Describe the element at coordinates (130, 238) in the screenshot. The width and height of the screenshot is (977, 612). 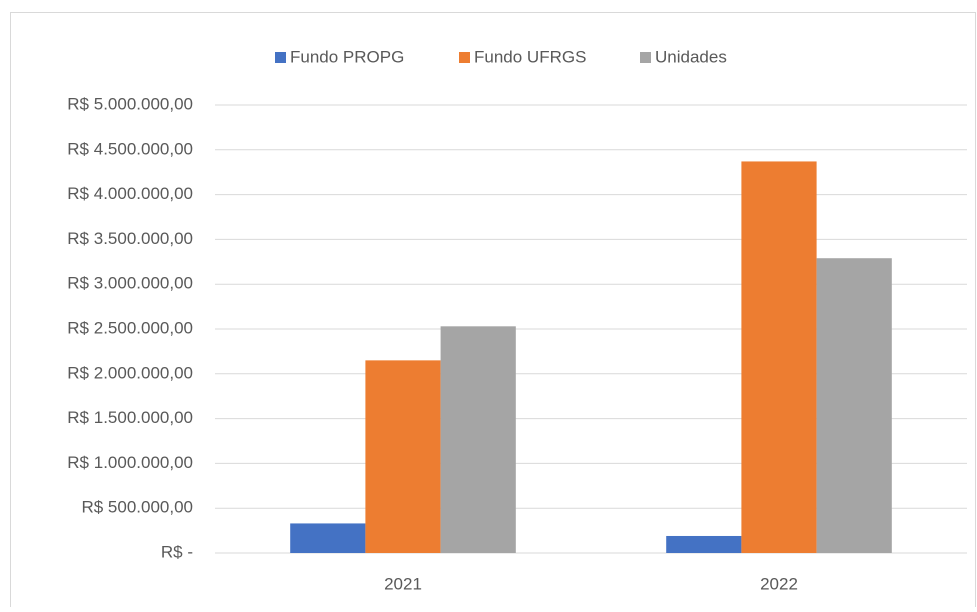
I see `y-tick-label: R$ 3.500.000,00` at that location.